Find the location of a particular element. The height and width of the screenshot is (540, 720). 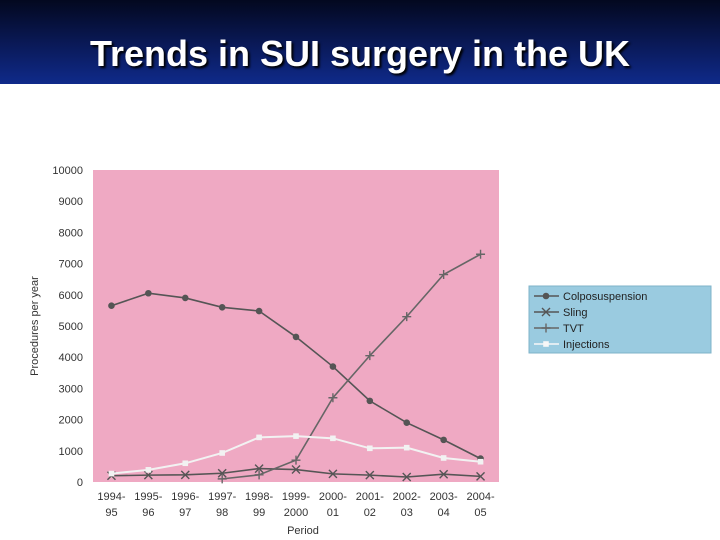

y-tick-label: 3000 is located at coordinates (71, 389).